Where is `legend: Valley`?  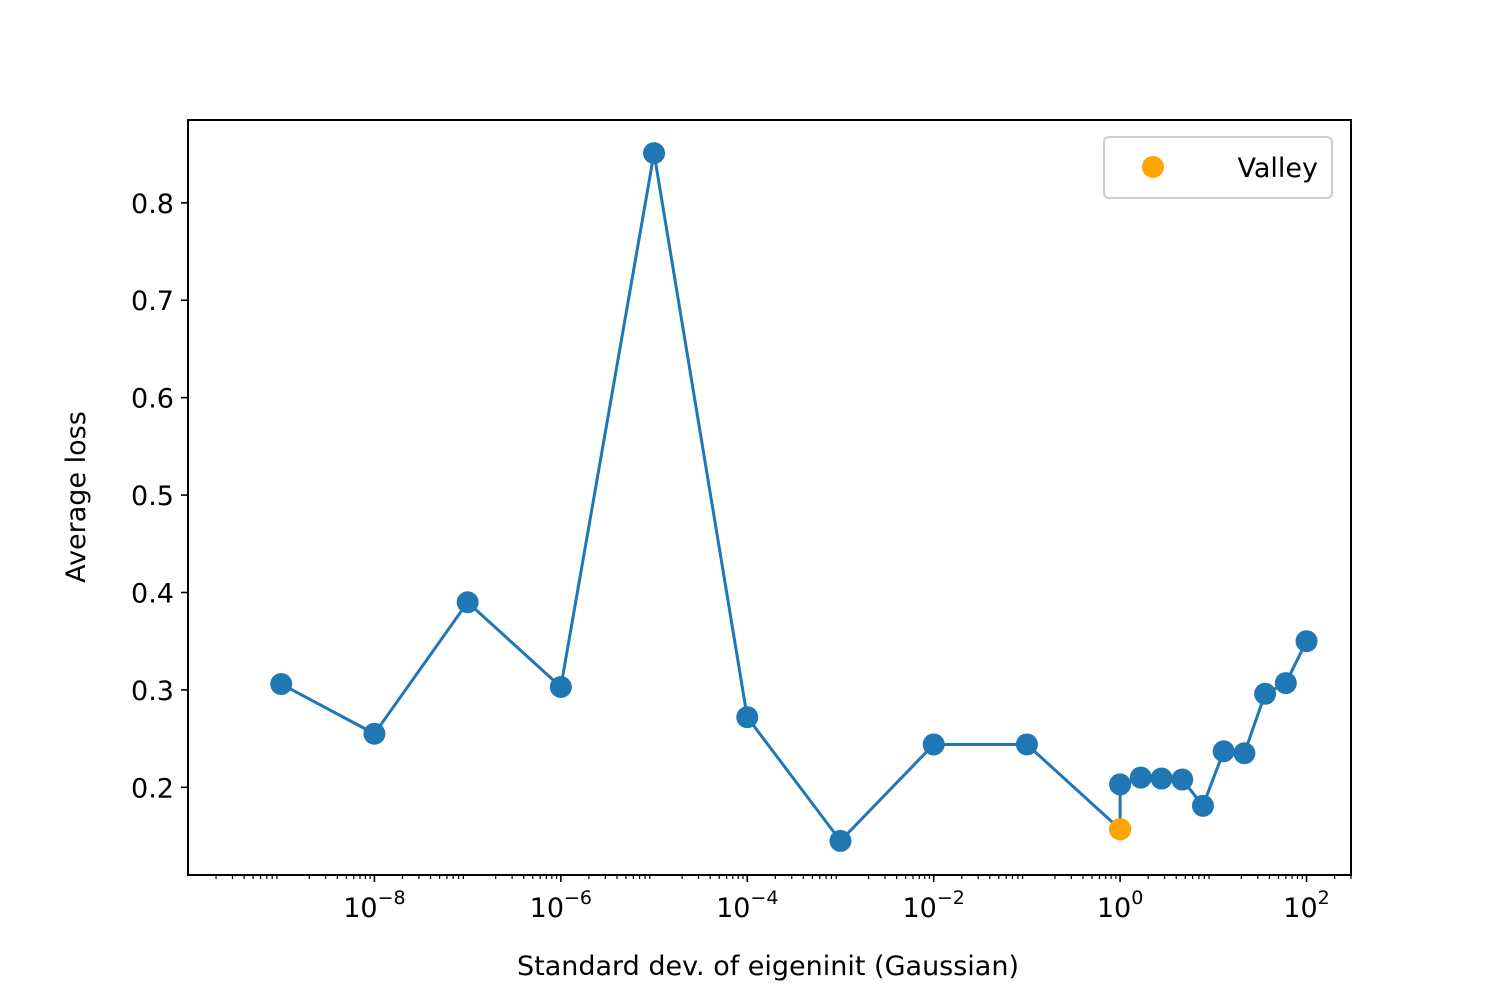 legend: Valley is located at coordinates (1218, 167).